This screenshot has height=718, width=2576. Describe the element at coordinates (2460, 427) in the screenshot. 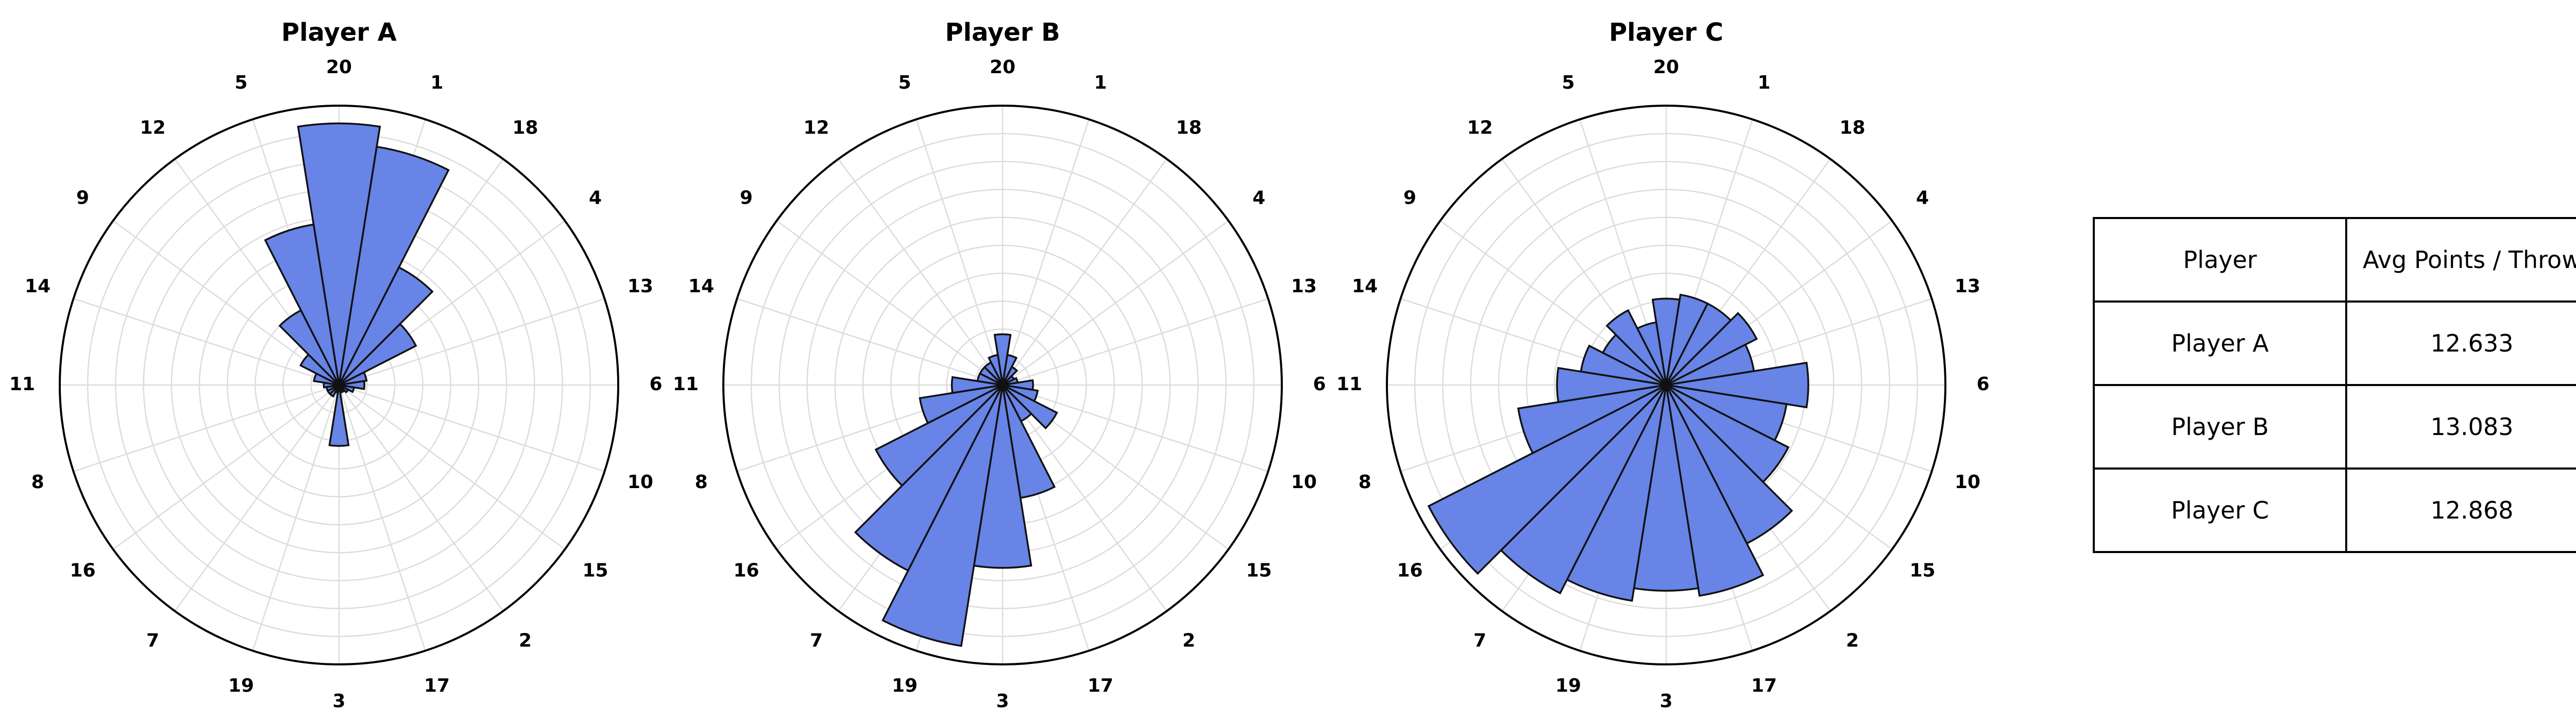

I see `table-cell-avg: 13.083` at that location.